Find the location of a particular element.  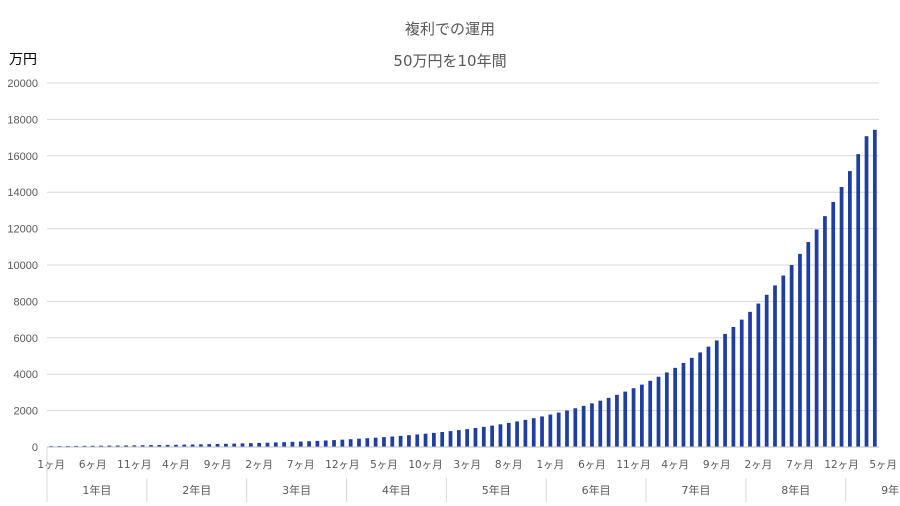

x-tick-label: 10ヶ月 is located at coordinates (425, 465).